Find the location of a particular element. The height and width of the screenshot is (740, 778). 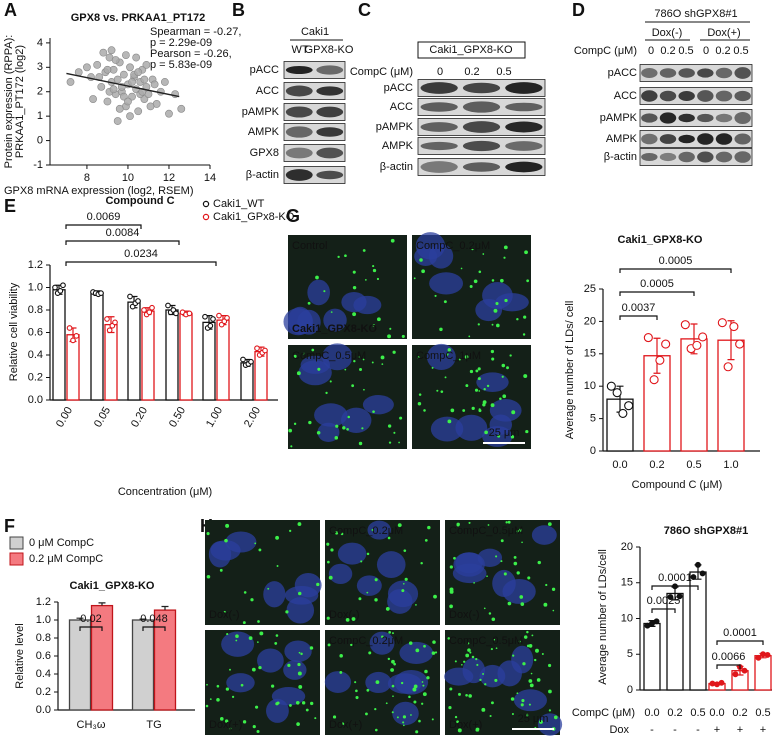

row-label: pAMPK is located at coordinates (619, 118).